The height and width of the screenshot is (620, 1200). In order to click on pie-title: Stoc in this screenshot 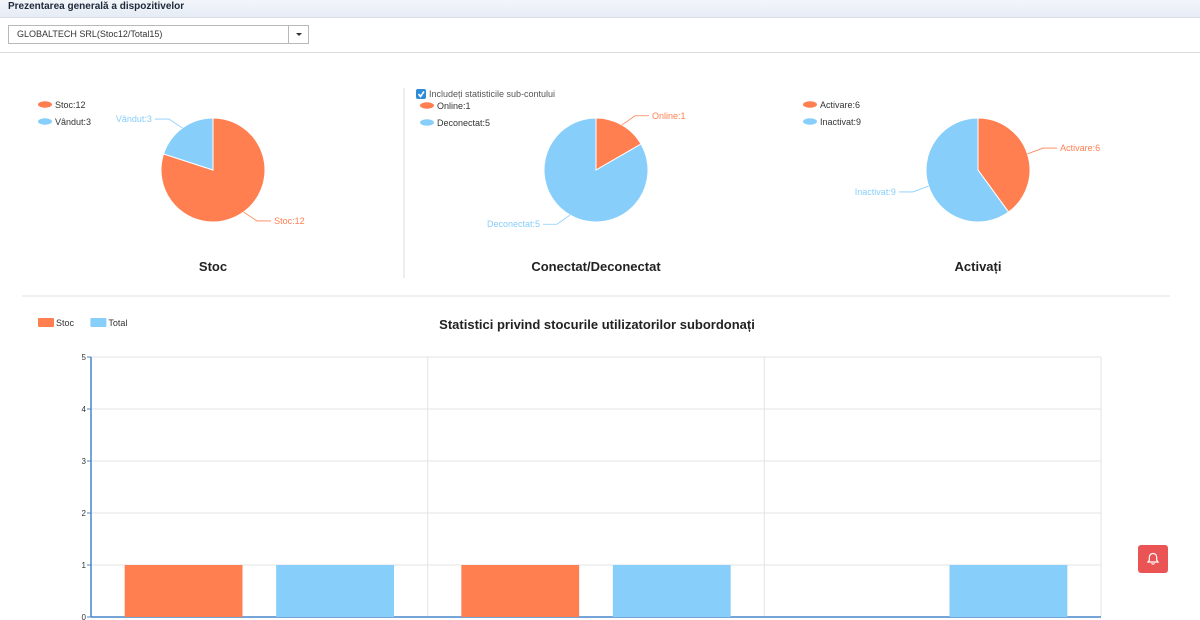, I will do `click(213, 266)`.